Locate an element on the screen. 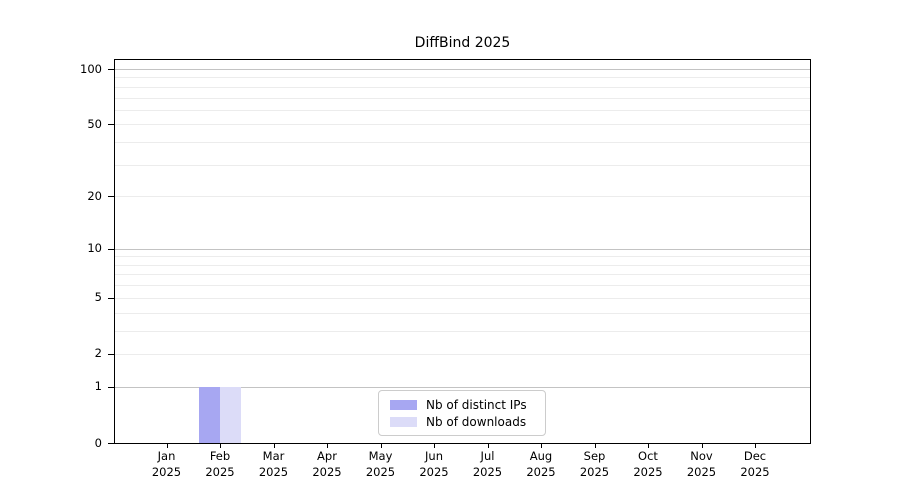  x-tick-month: Feb is located at coordinates (220, 456).